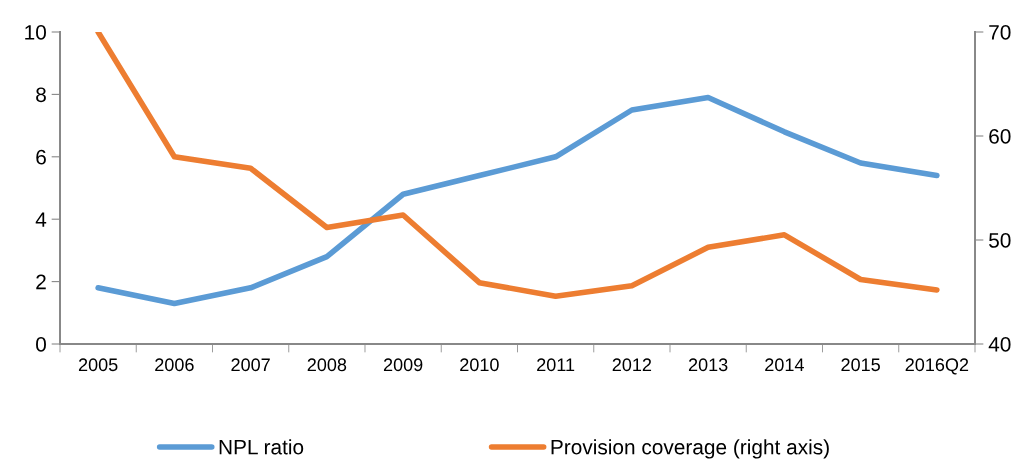 Image resolution: width=1031 pixels, height=468 pixels. Describe the element at coordinates (250, 365) in the screenshot. I see `x-tick-label: 2007` at that location.